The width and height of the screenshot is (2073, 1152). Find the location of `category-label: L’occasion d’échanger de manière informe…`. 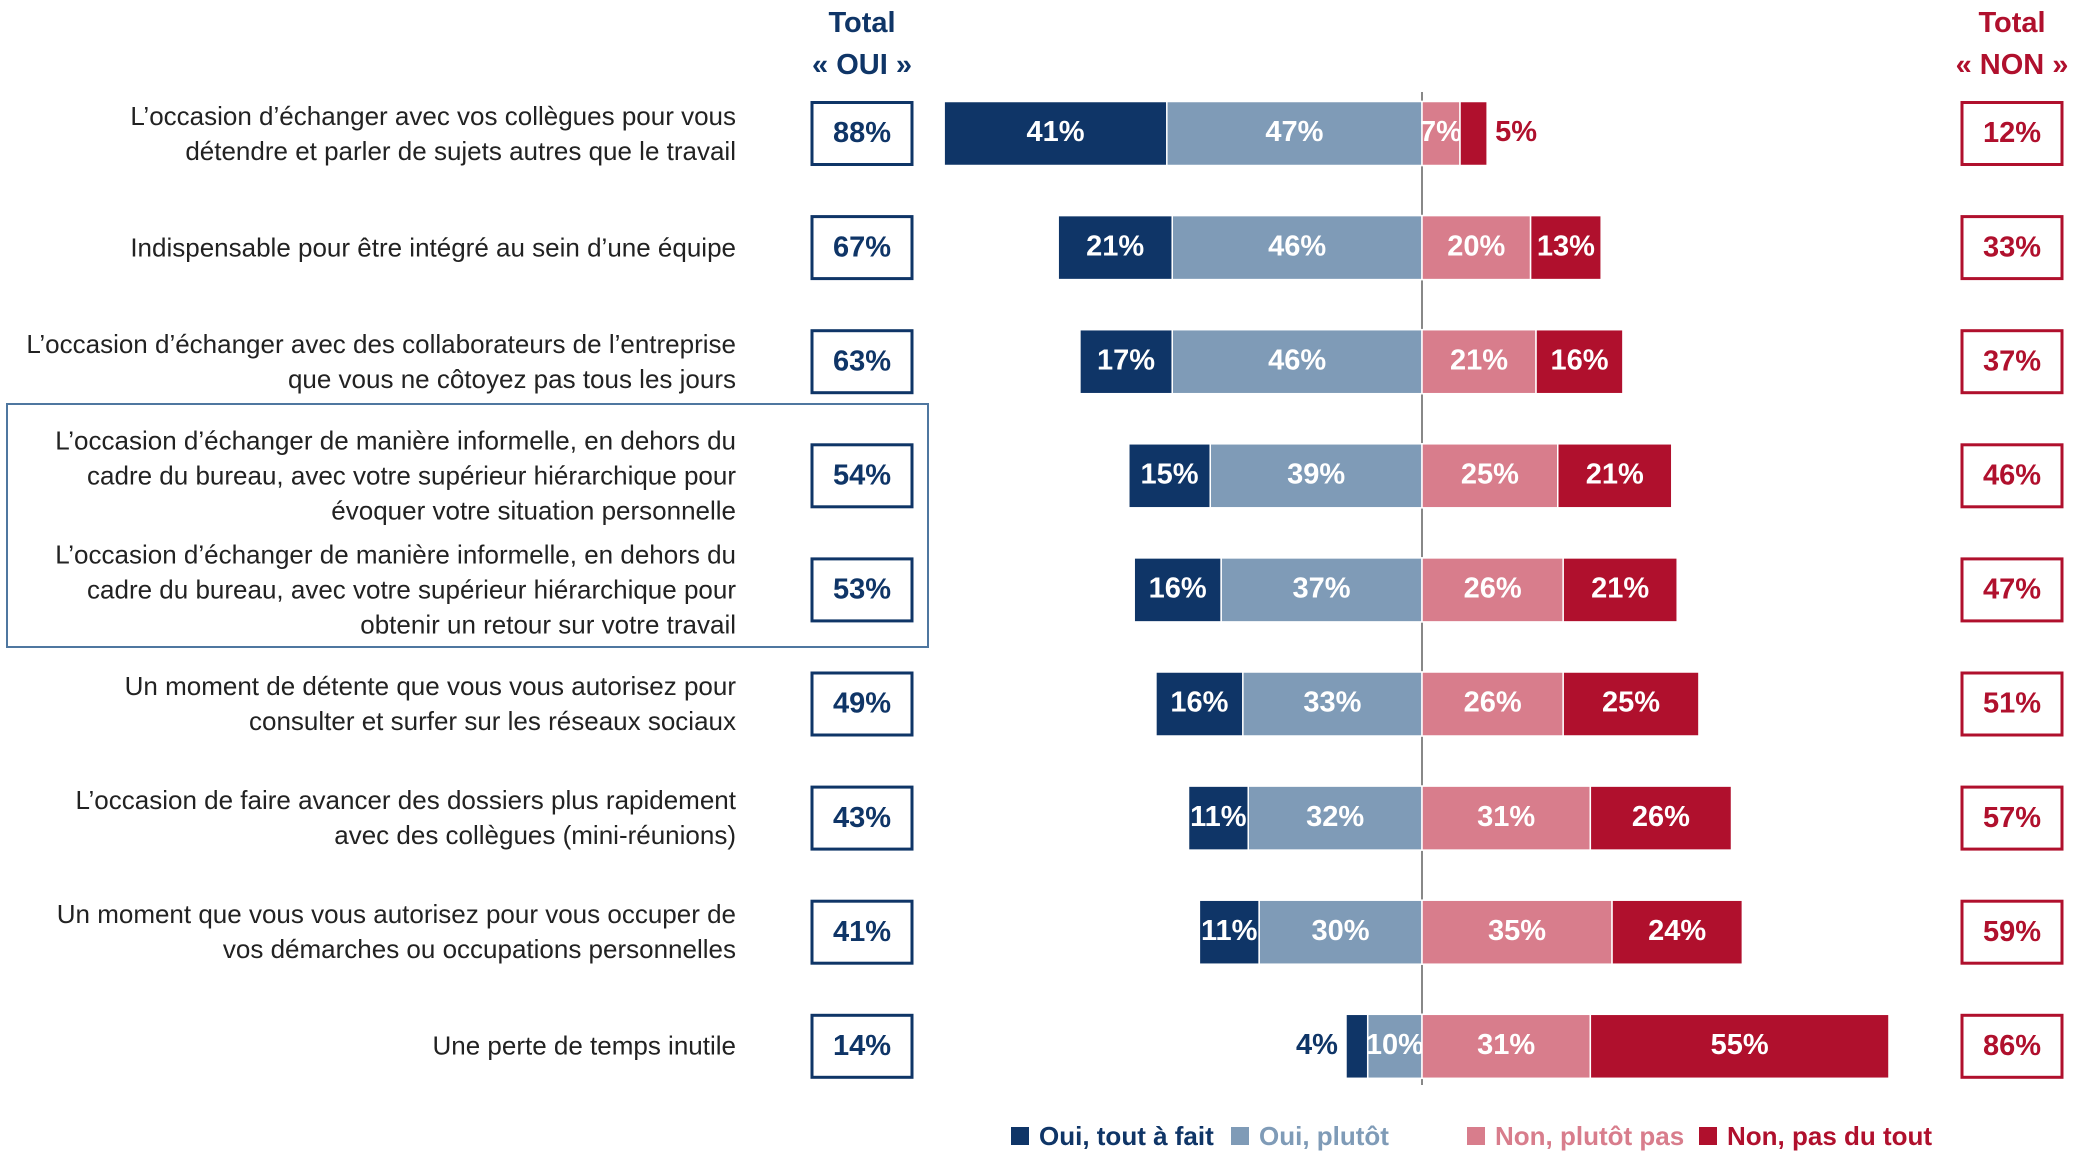

category-label: L’occasion d’échanger de manière informe… is located at coordinates (395, 589).